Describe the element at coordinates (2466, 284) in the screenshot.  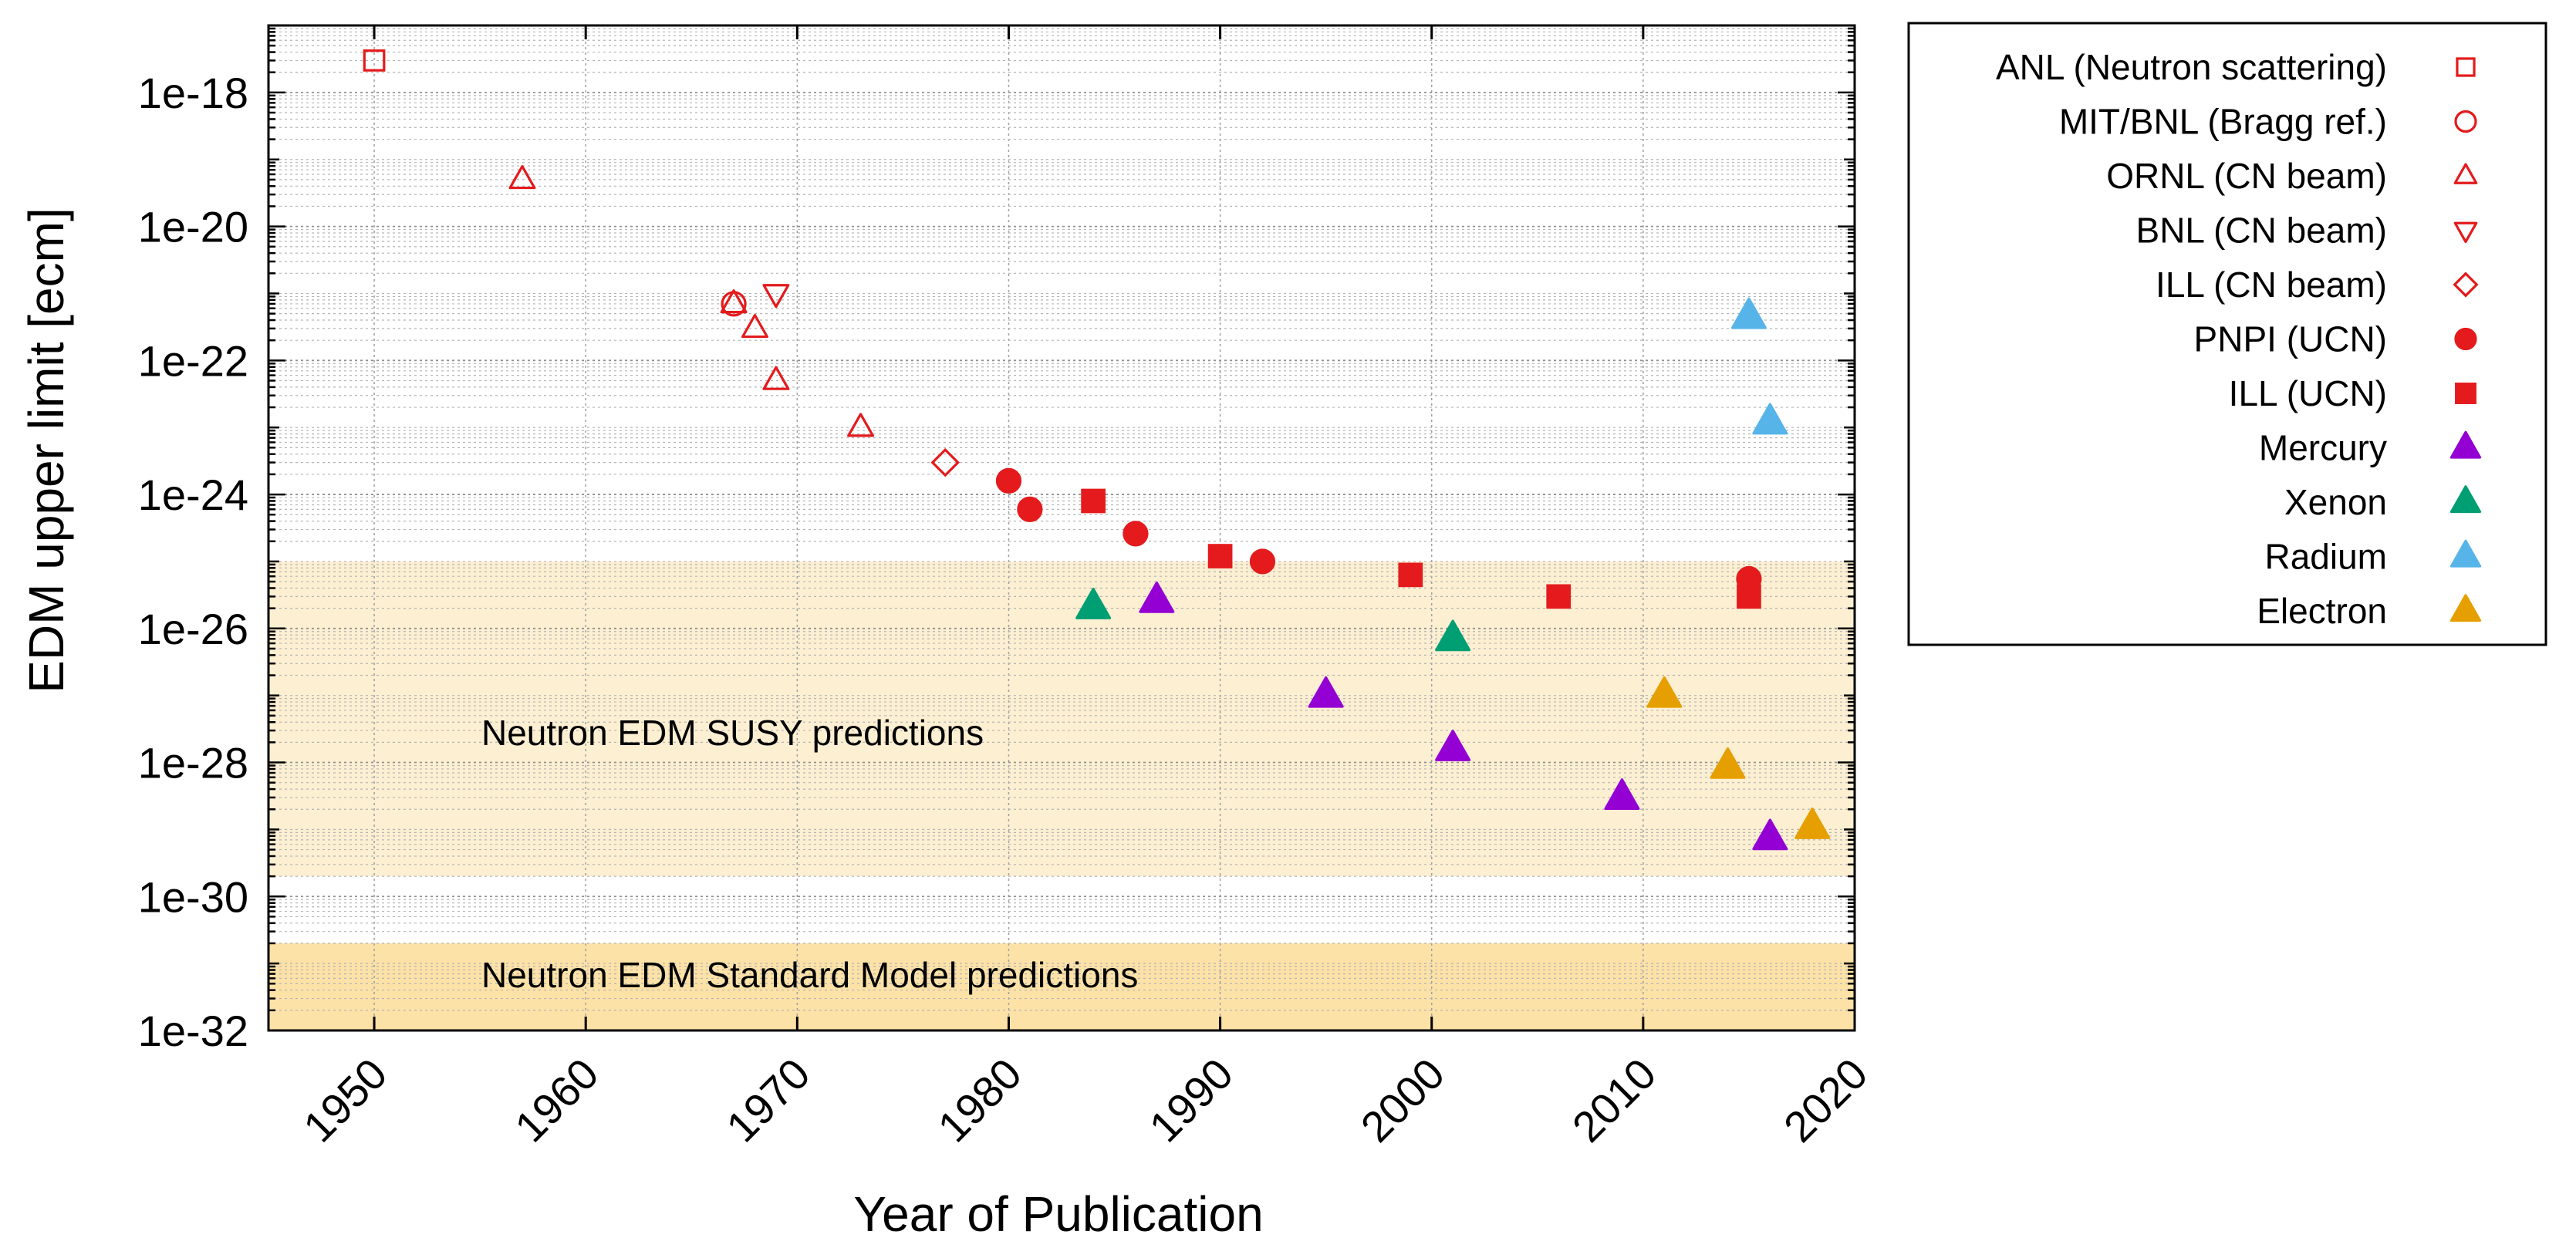
I see `legend-marker-ill-cn-beam` at that location.